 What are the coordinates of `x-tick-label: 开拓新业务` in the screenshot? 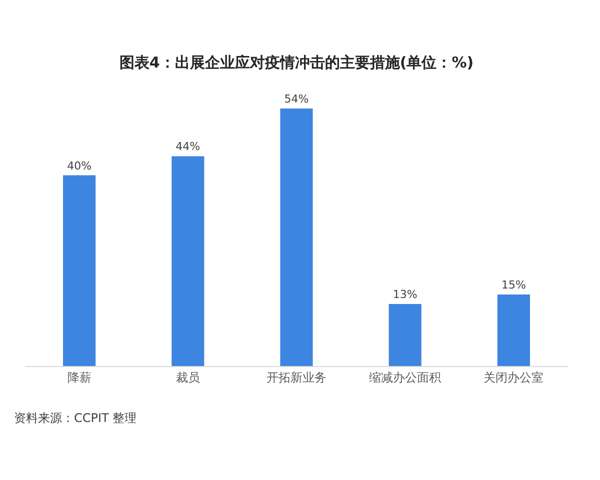 It's located at (296, 377).